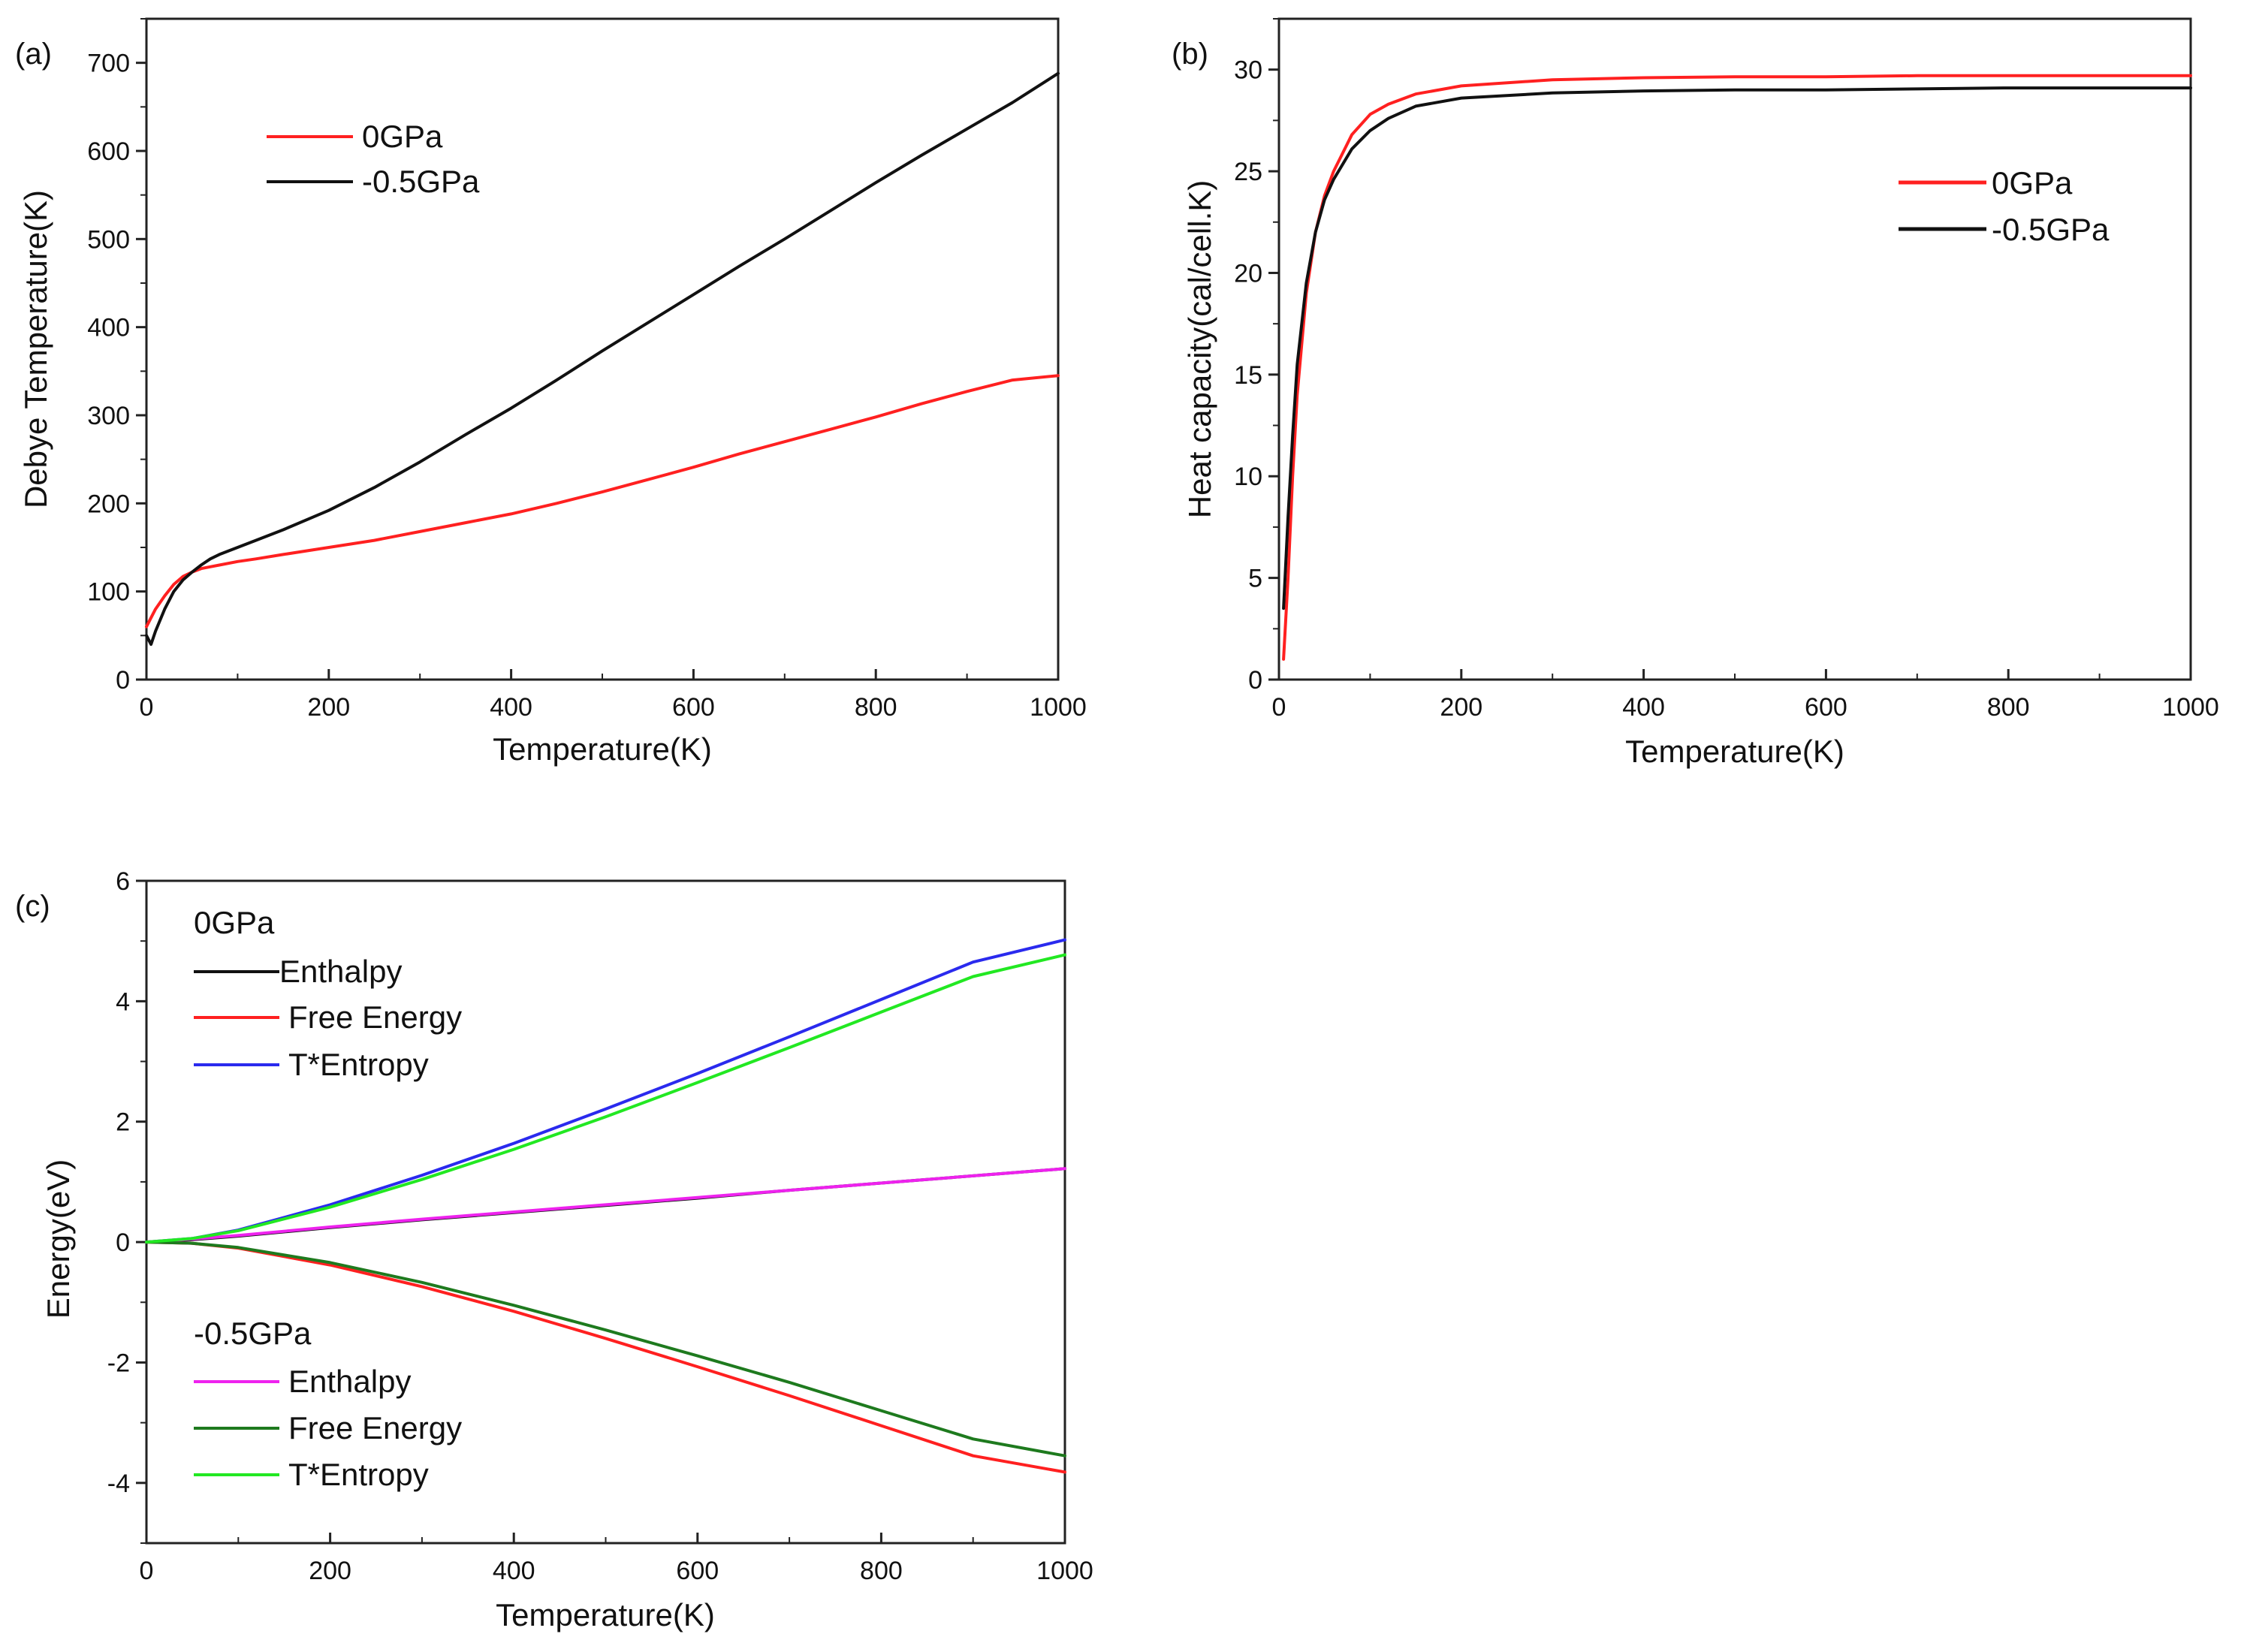 Image resolution: width=2247 pixels, height=1652 pixels. What do you see at coordinates (1248, 172) in the screenshot?
I see `y-tick-label: 25` at bounding box center [1248, 172].